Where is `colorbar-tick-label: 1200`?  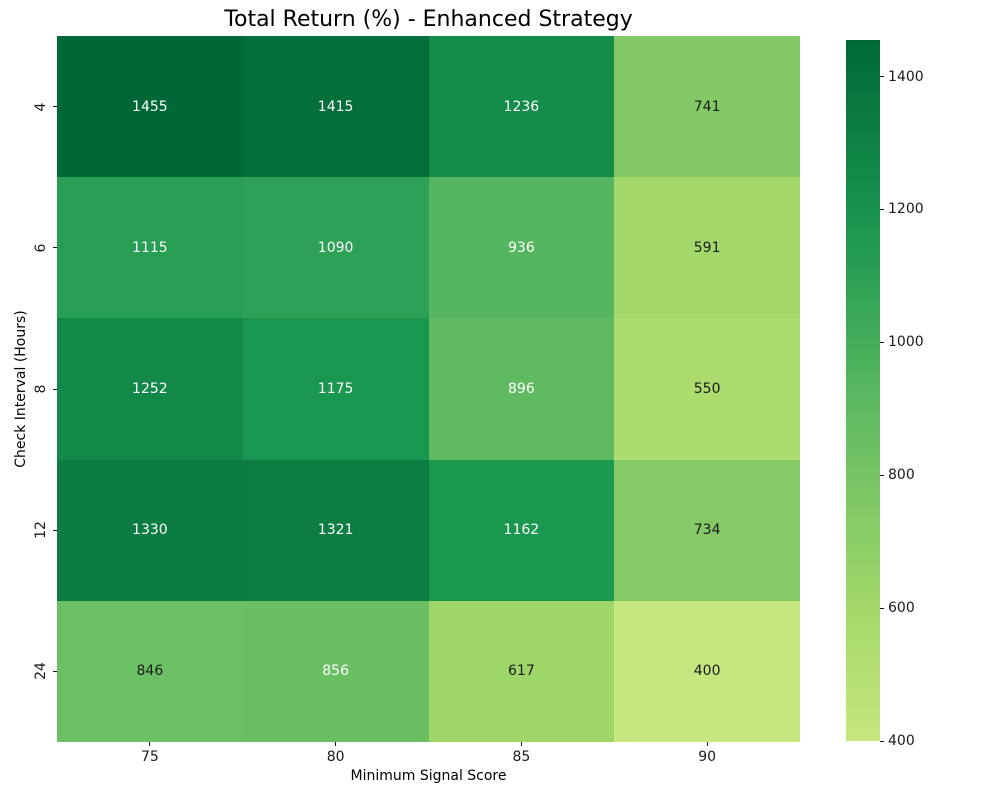
colorbar-tick-label: 1200 is located at coordinates (906, 209).